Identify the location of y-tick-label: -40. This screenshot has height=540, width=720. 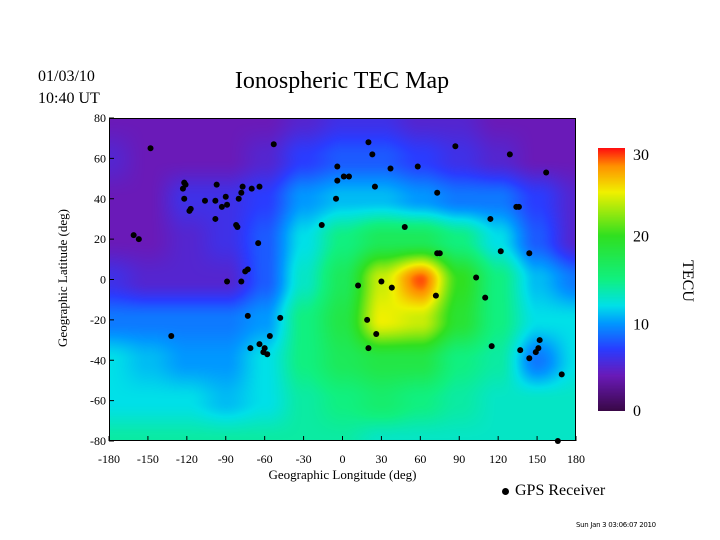
(98, 360).